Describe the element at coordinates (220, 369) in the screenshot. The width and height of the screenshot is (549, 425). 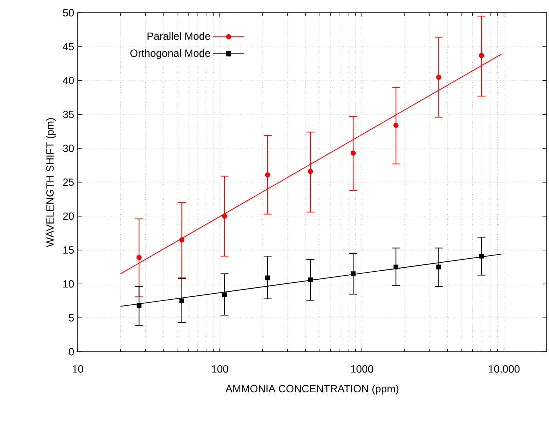
I see `x-tick-label: 100` at that location.